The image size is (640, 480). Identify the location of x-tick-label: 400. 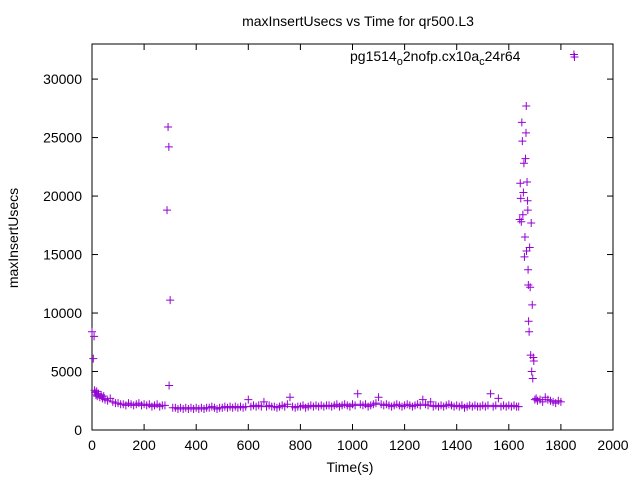
(197, 445).